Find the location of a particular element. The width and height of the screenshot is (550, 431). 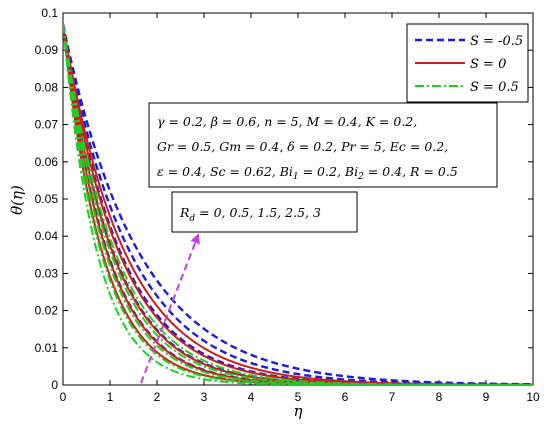

x-axis-label: η is located at coordinates (298, 411).